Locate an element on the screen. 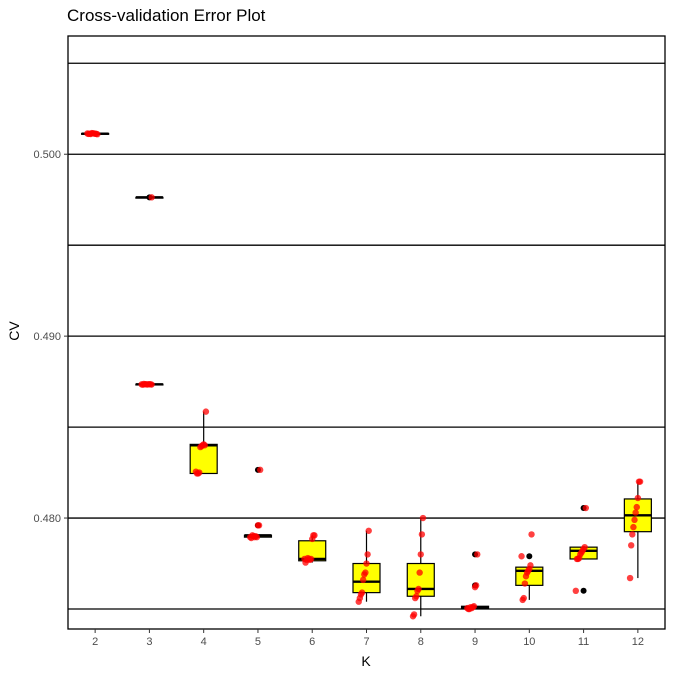  x-tick-label: 6 is located at coordinates (312, 642).